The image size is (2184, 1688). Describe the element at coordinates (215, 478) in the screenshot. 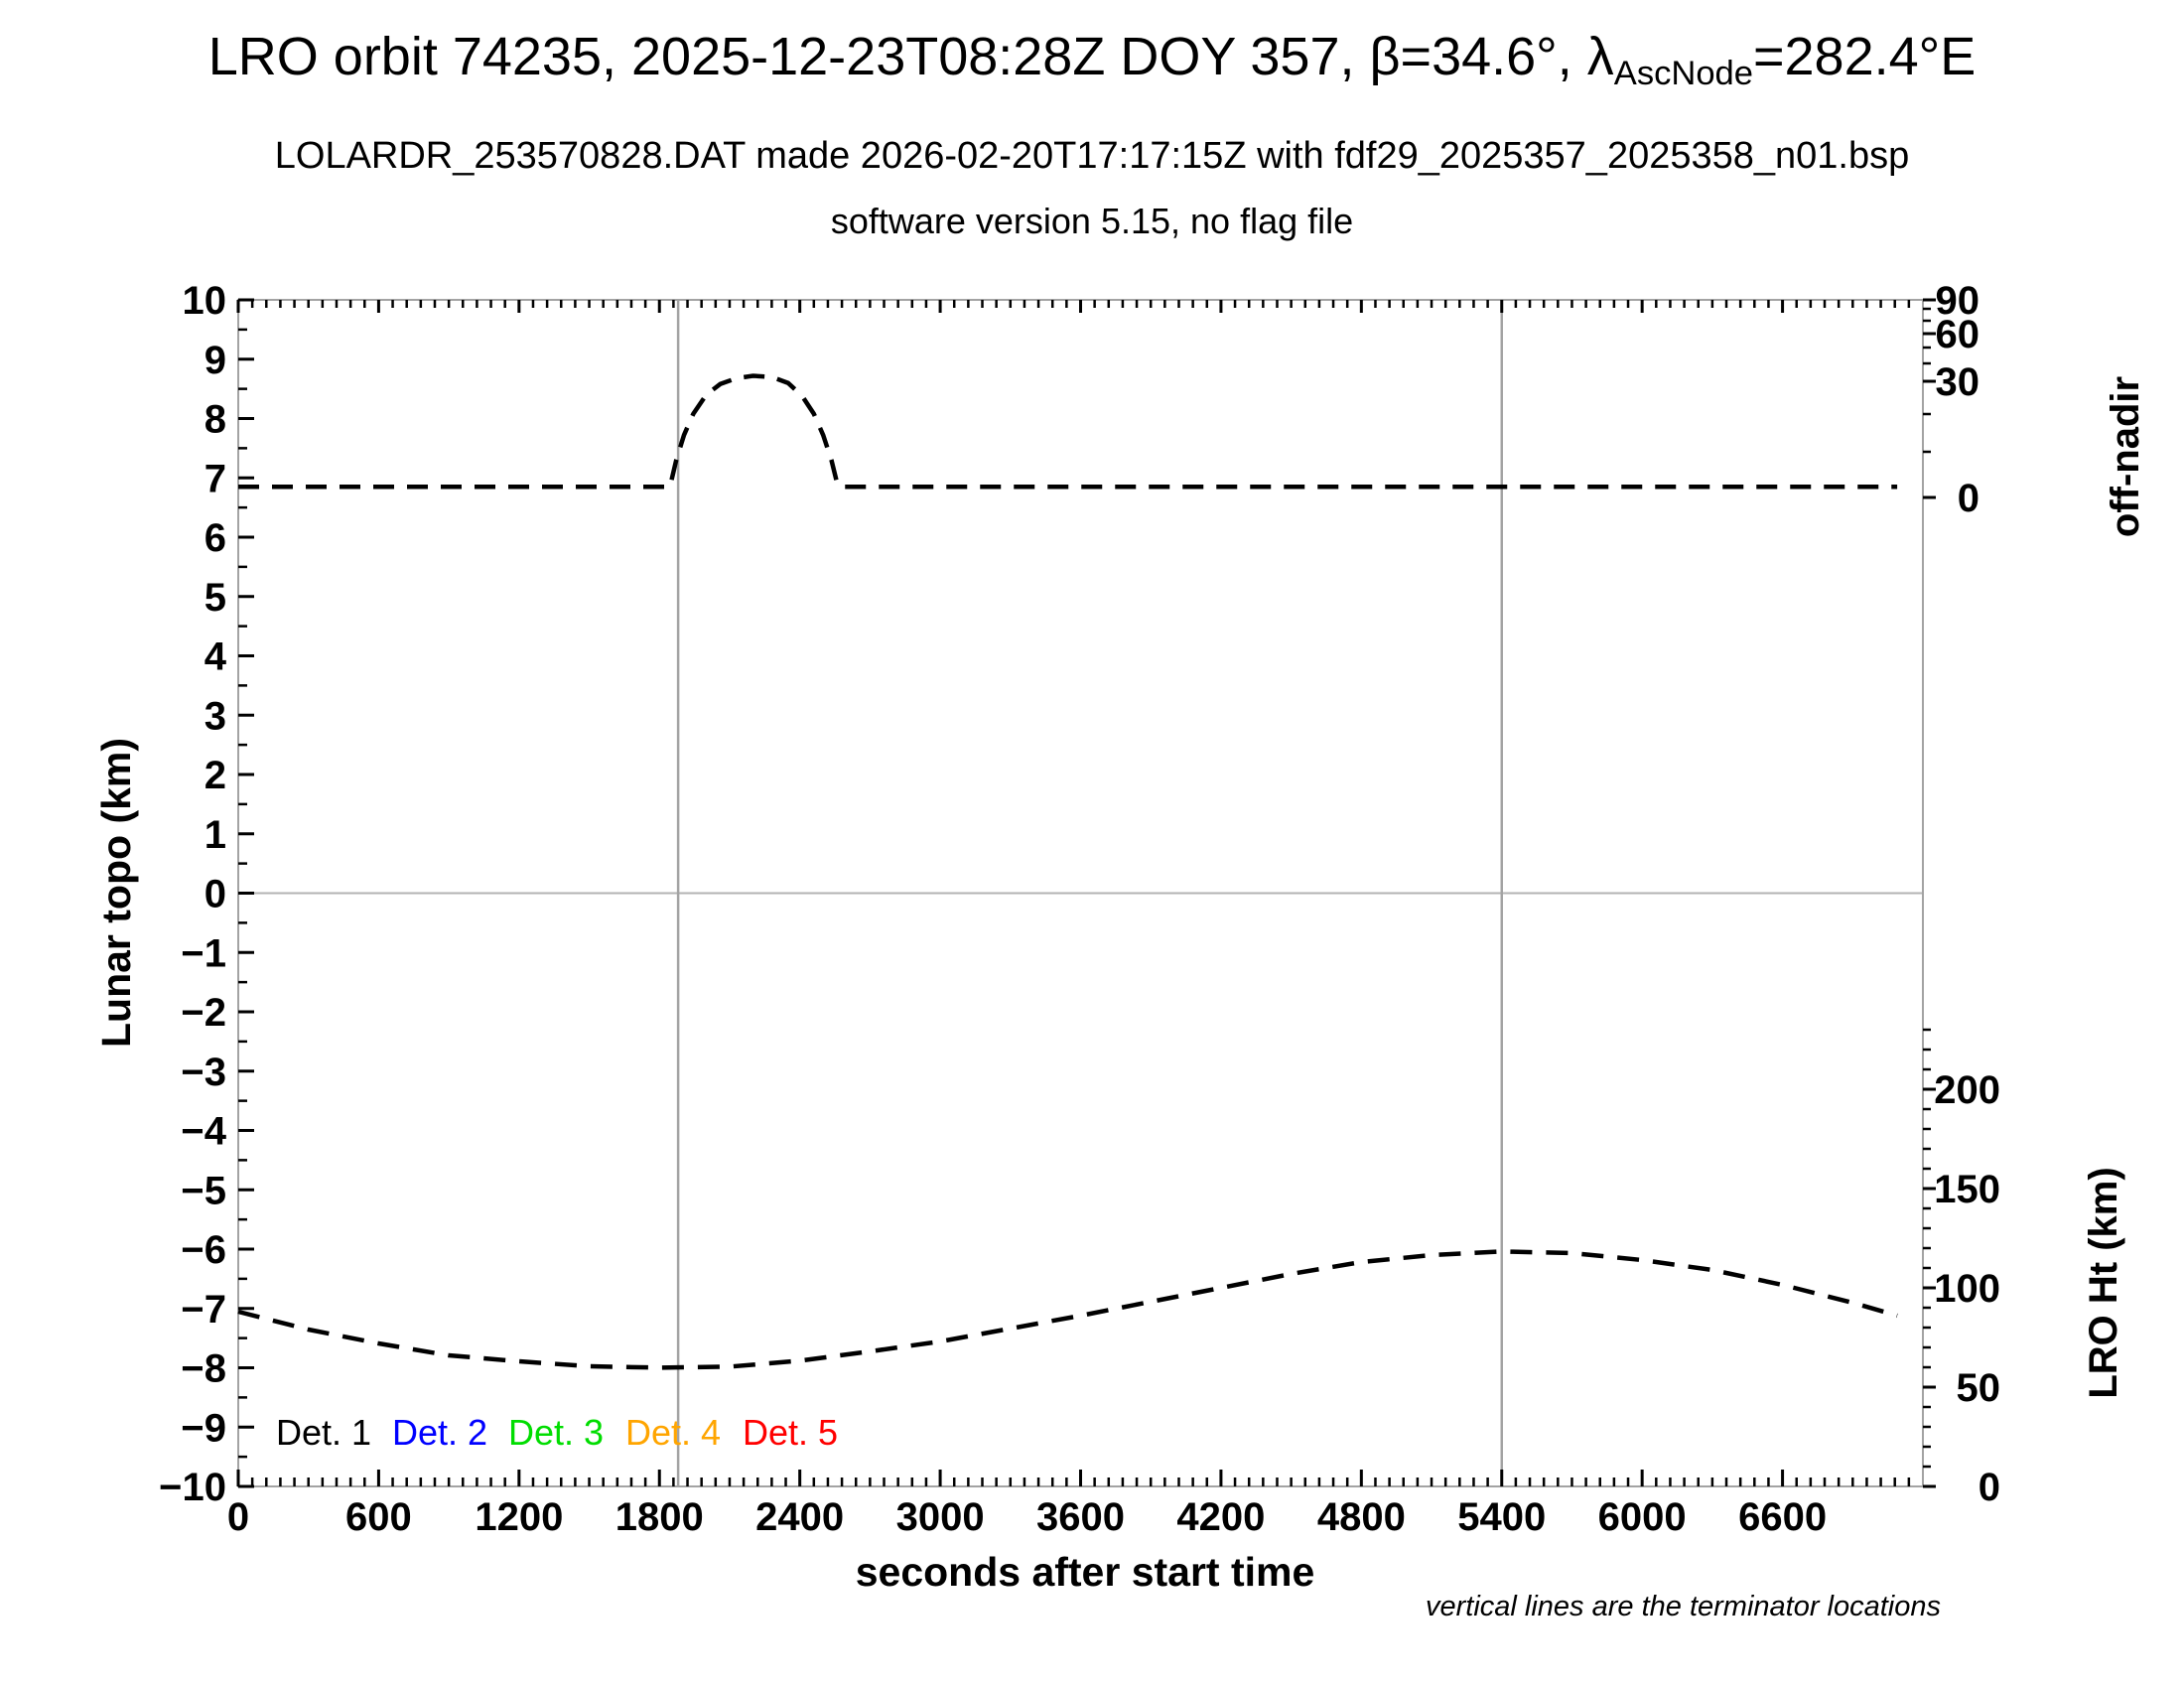

I see `y-left-tick-label: 7` at that location.